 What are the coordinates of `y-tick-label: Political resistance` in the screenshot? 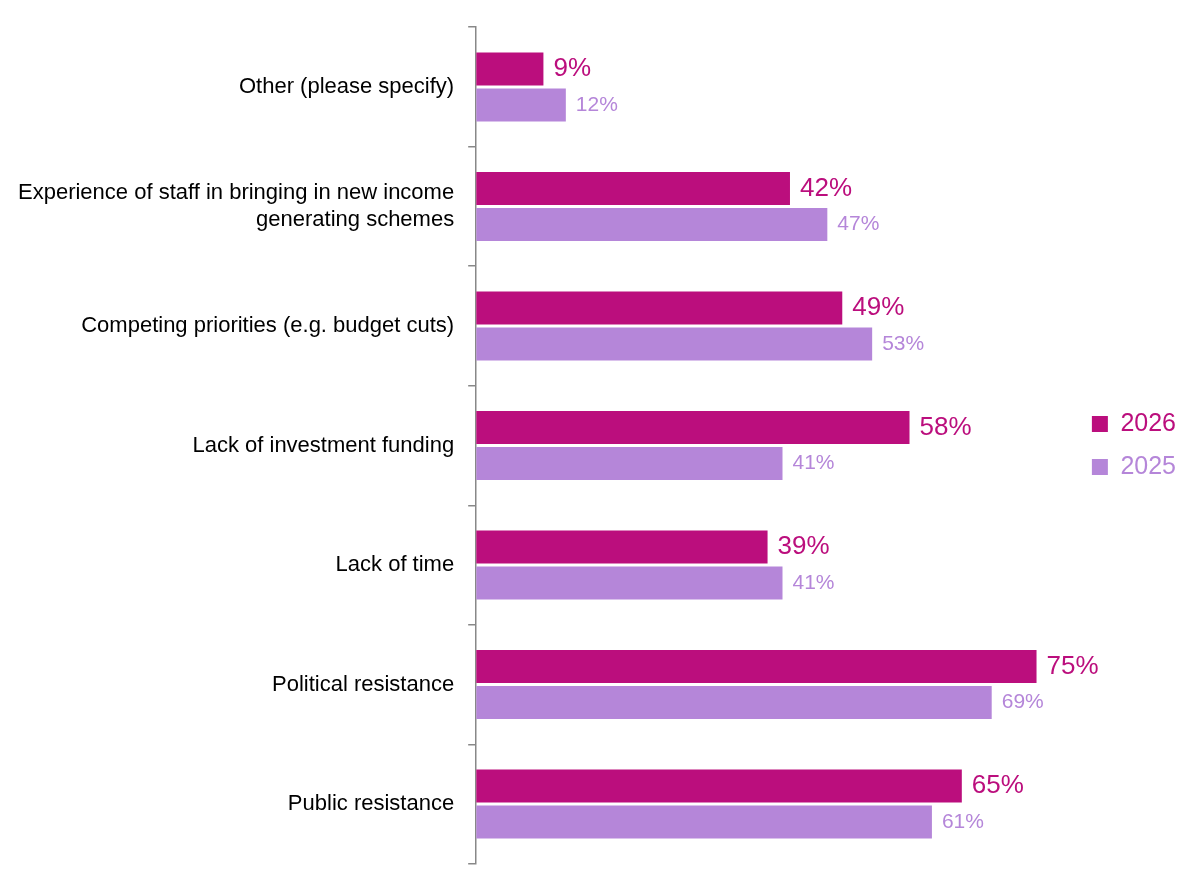 It's located at (363, 683).